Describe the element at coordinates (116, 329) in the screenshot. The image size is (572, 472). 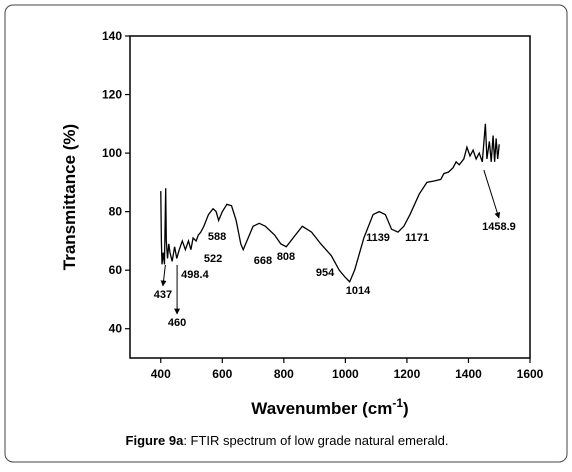
I see `y-tick-label: 40` at that location.